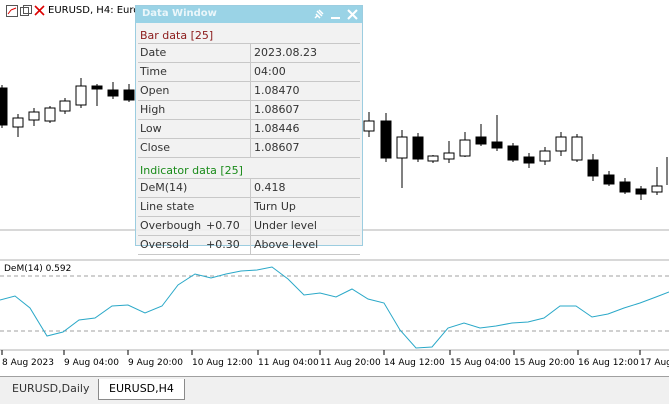  Describe the element at coordinates (12, 11) in the screenshot. I see `chart-icon` at that location.